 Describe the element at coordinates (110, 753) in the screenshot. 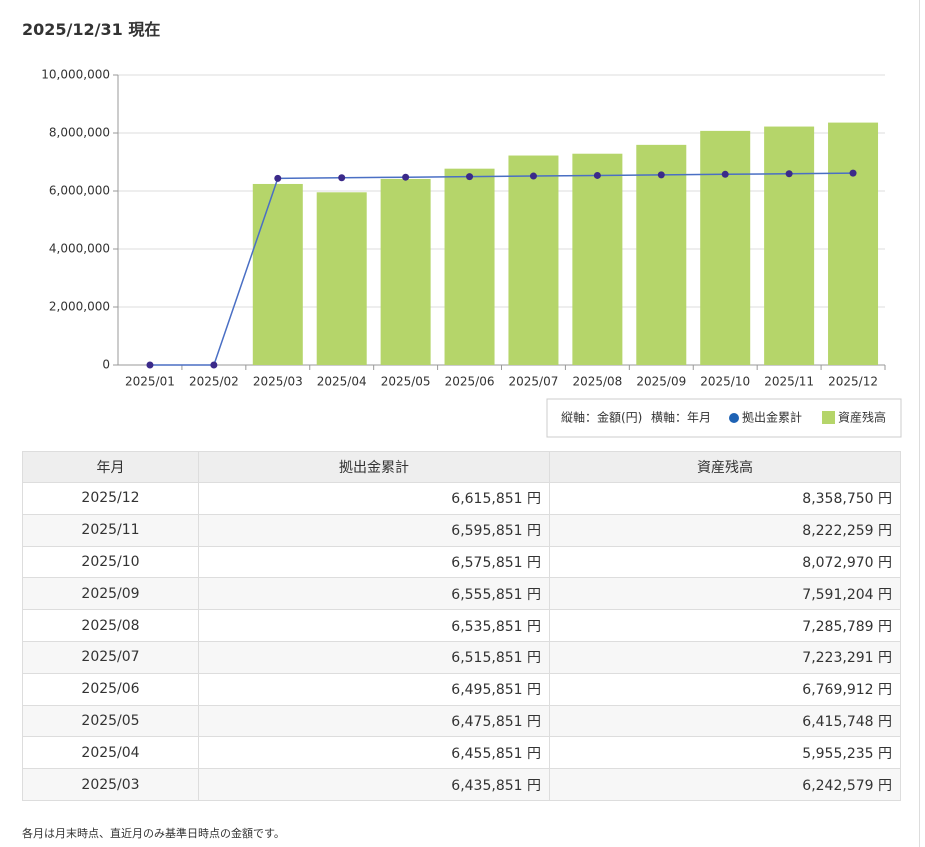

I see `table-cell: 2025/04` at that location.